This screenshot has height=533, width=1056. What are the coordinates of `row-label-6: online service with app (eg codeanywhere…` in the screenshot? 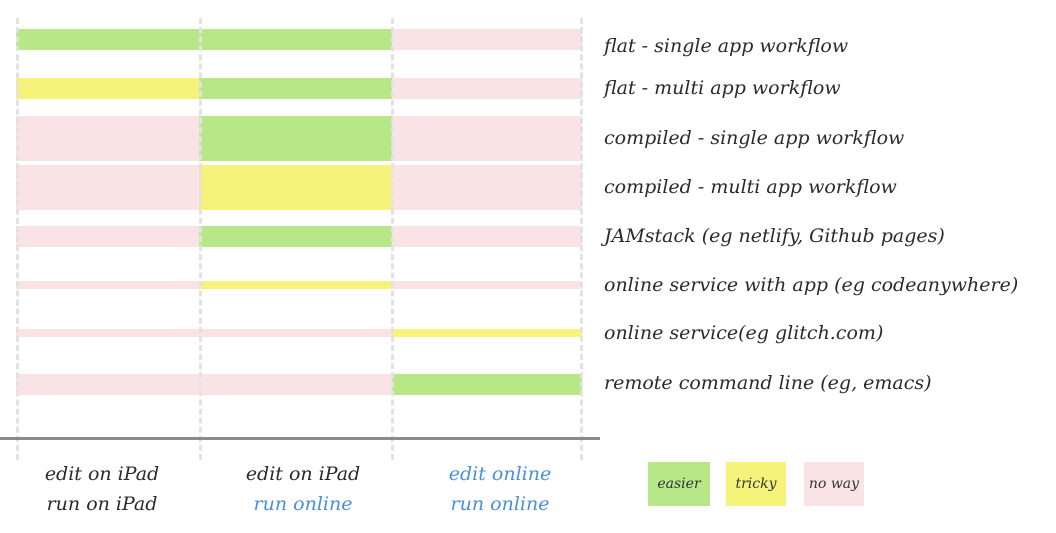 It's located at (811, 285).